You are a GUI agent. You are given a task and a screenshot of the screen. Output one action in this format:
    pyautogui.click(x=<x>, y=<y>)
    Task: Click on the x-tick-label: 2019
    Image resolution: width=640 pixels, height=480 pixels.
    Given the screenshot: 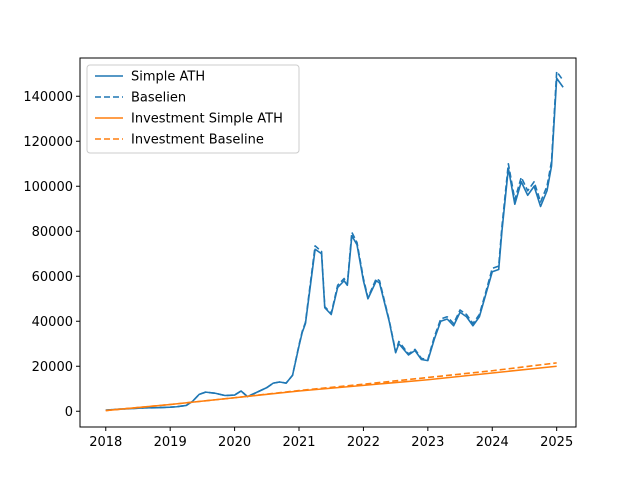 What is the action you would take?
    pyautogui.click(x=170, y=442)
    